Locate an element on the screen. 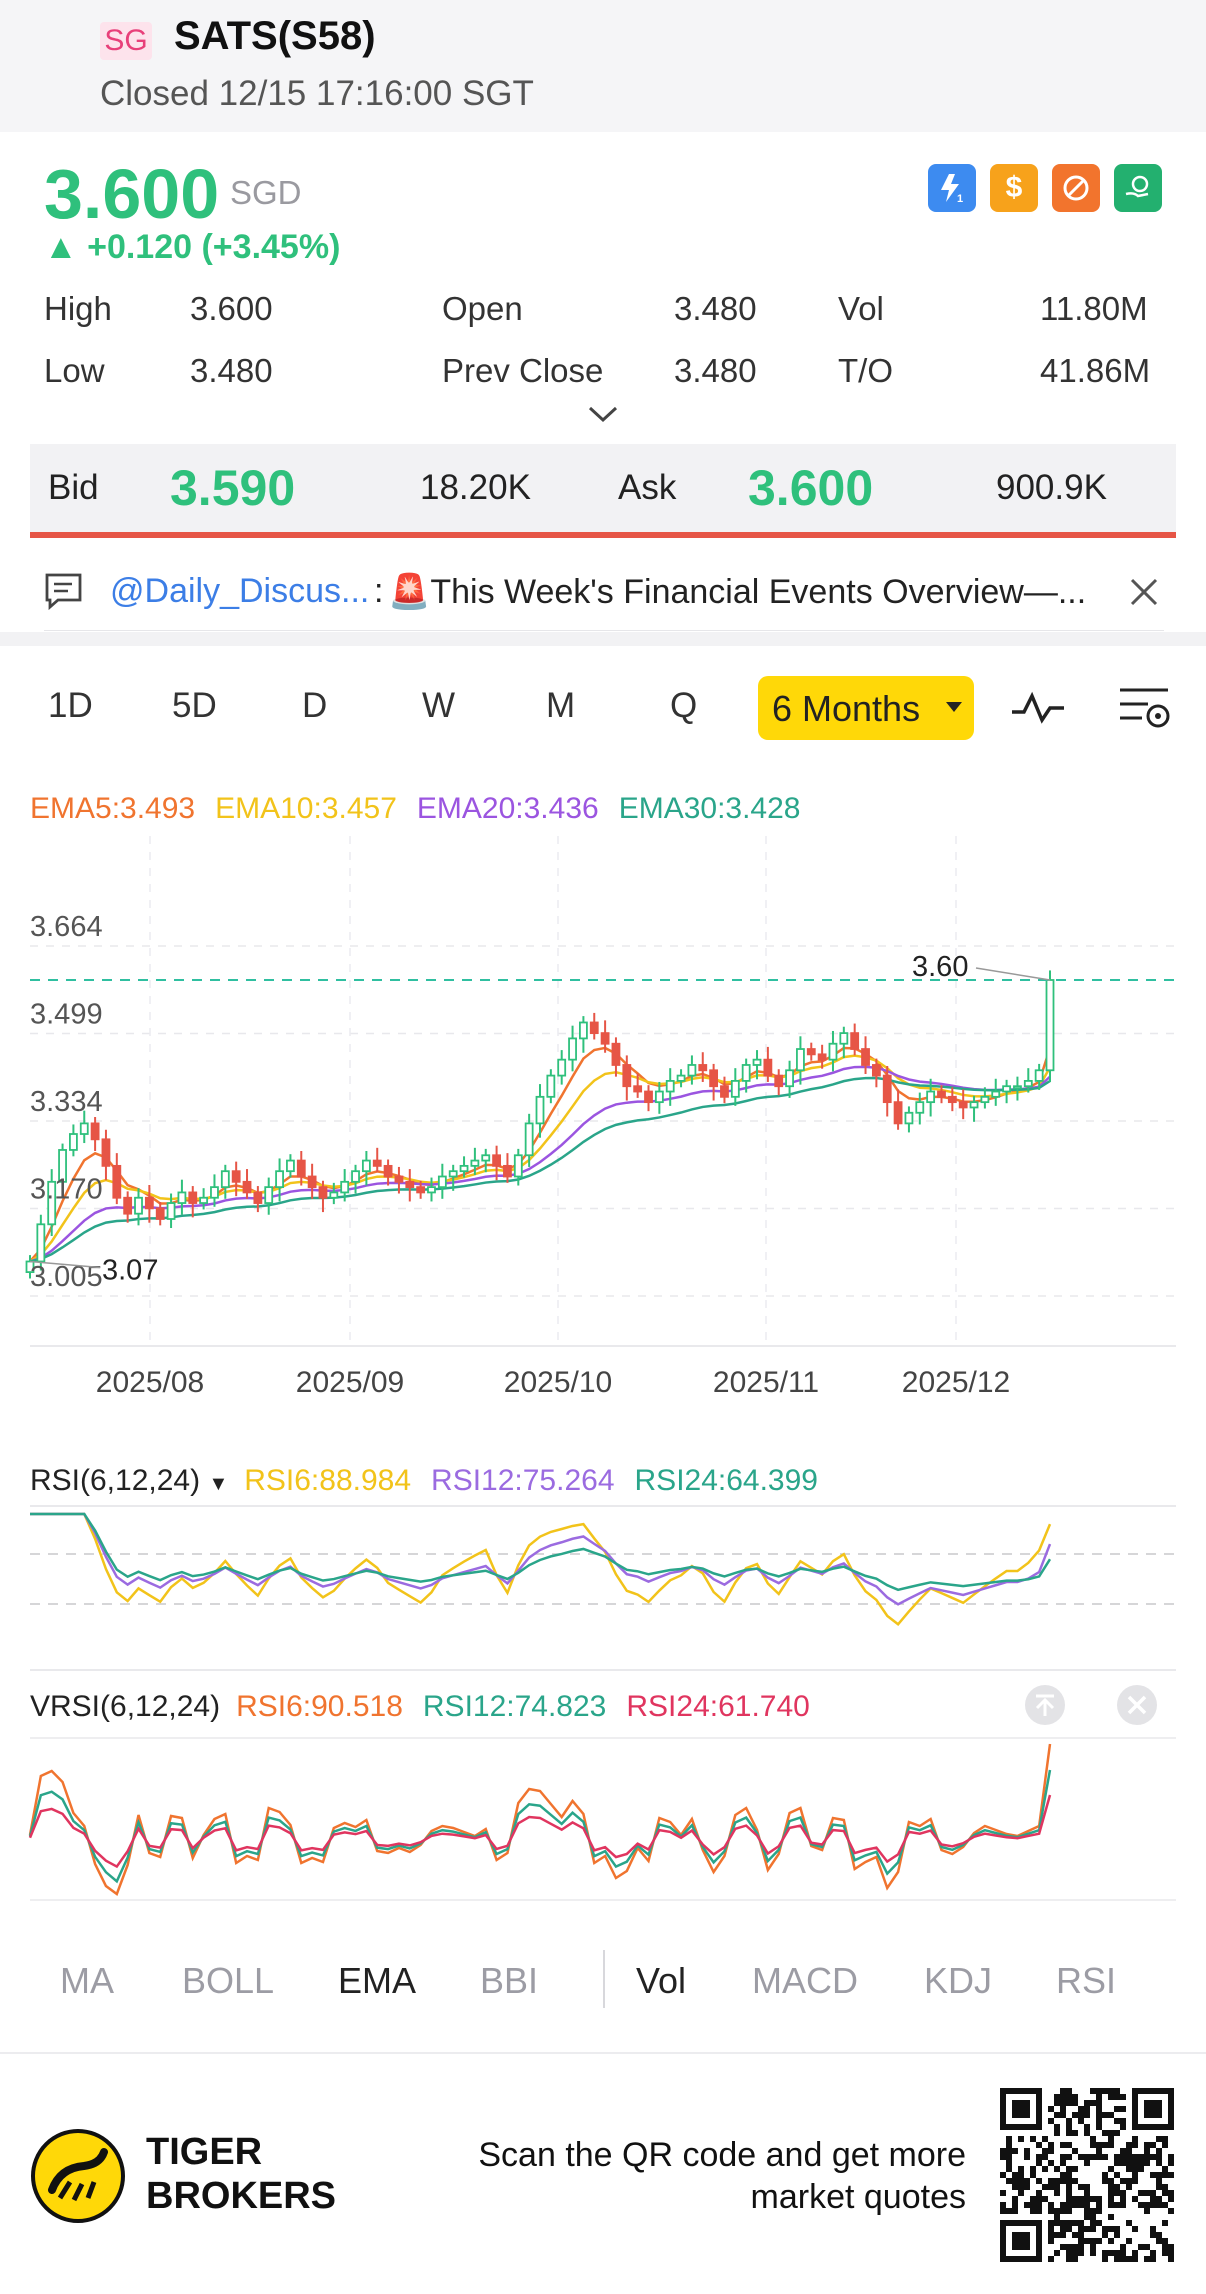  indicator-wave-icon is located at coordinates (1038, 708).